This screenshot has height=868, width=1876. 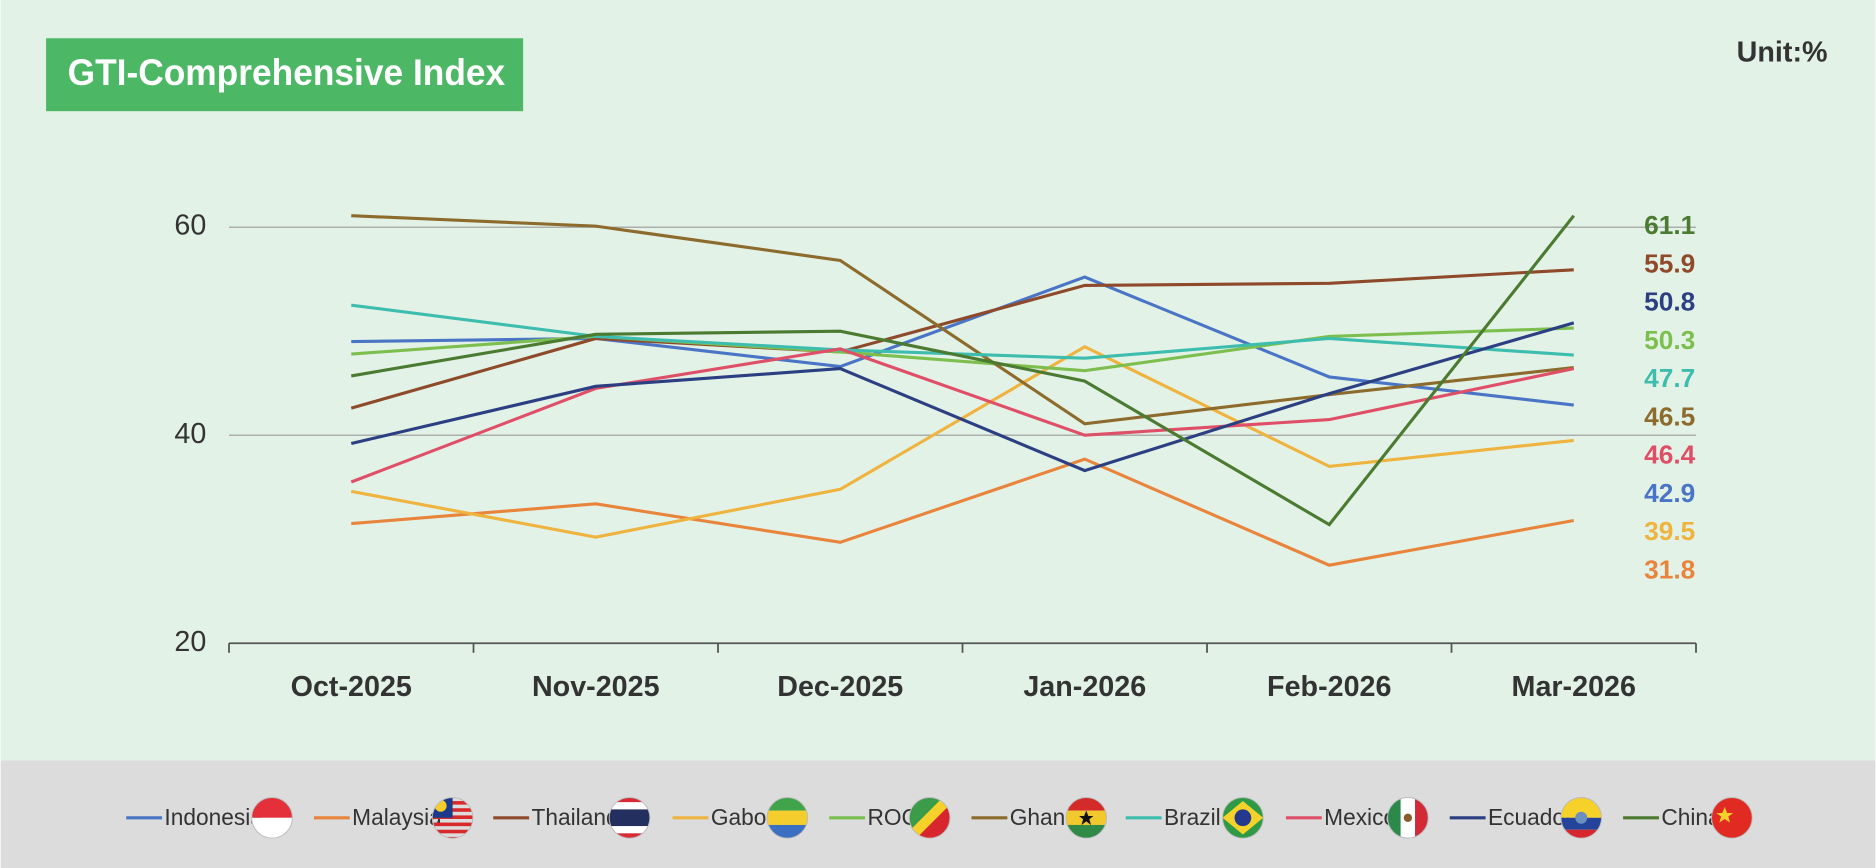 What do you see at coordinates (1670, 455) in the screenshot?
I see `value-label: 46.4` at bounding box center [1670, 455].